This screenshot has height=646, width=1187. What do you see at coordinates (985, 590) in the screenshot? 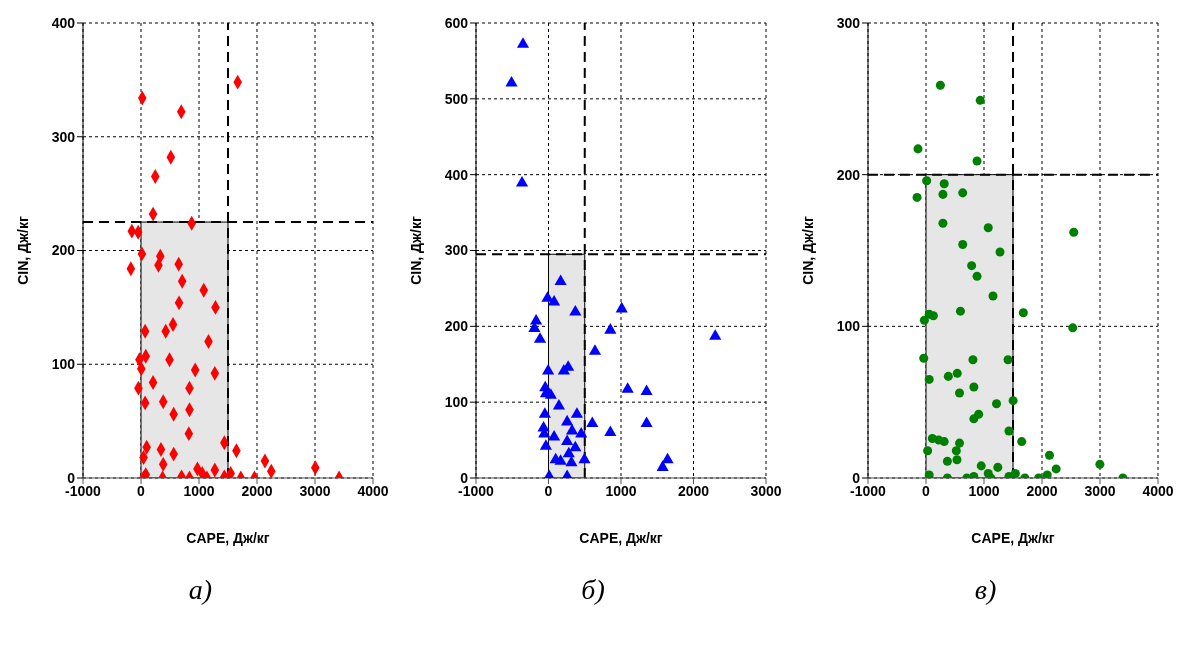
I see `text: в)` at bounding box center [985, 590].